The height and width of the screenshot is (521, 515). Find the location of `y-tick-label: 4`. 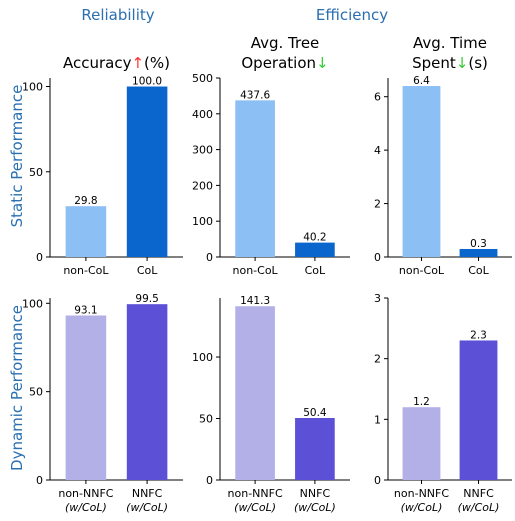

y-tick-label: 4 is located at coordinates (377, 150).